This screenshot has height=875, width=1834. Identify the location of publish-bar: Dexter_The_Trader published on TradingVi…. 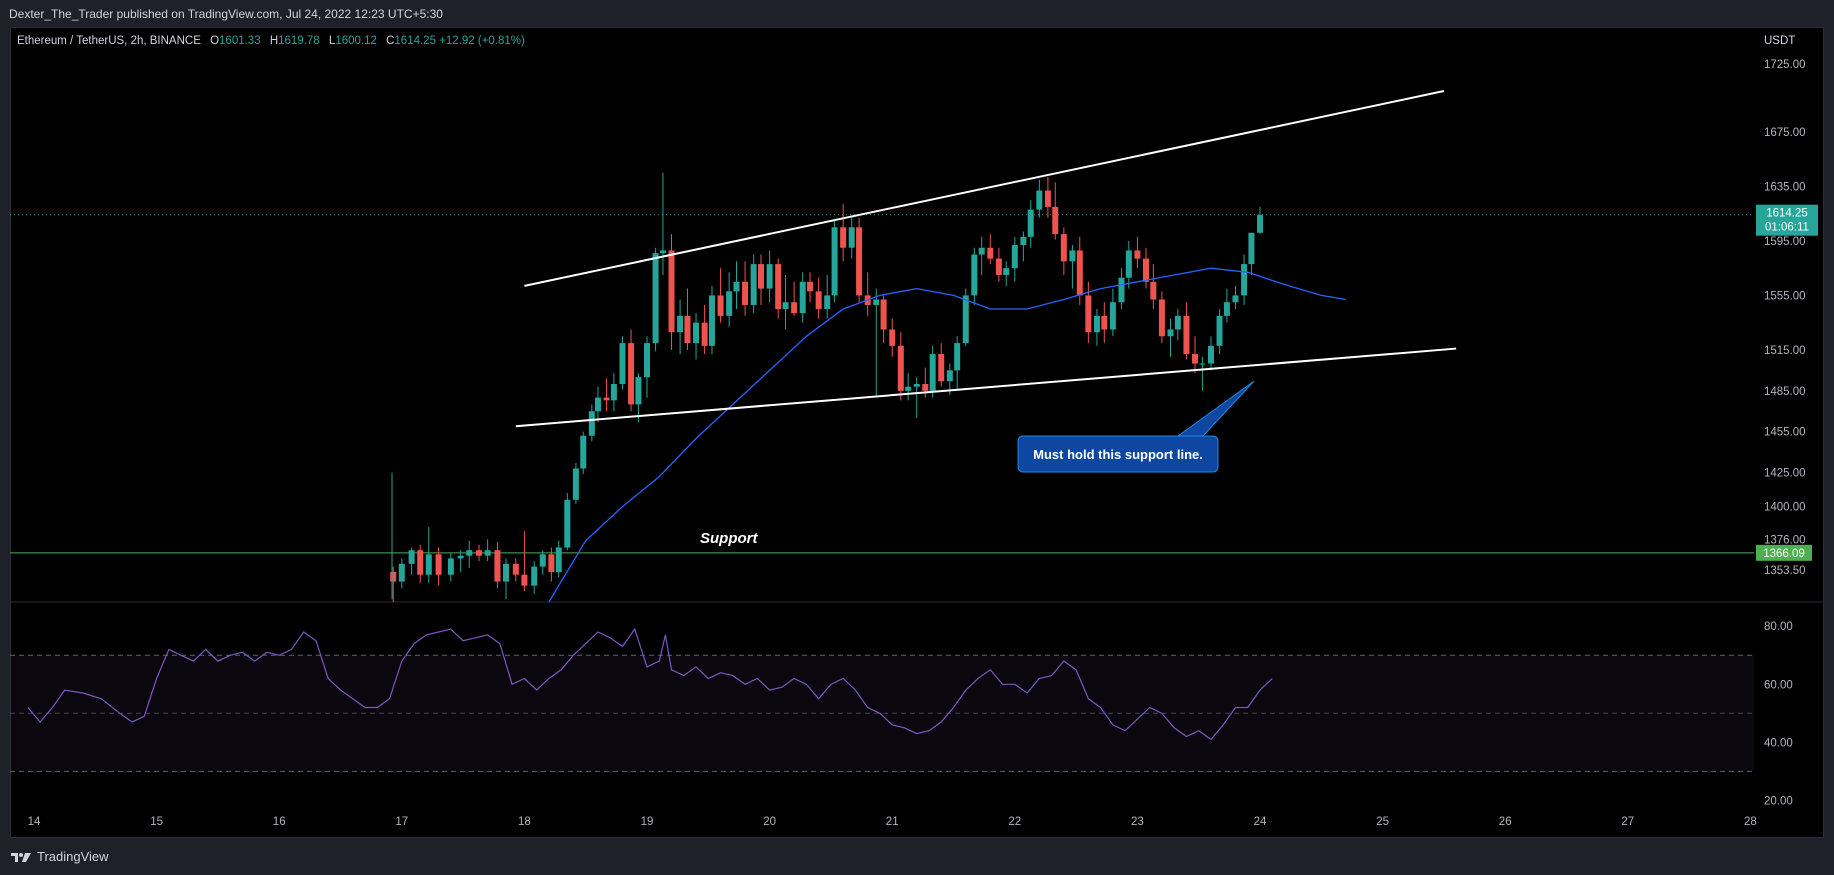
(917, 13).